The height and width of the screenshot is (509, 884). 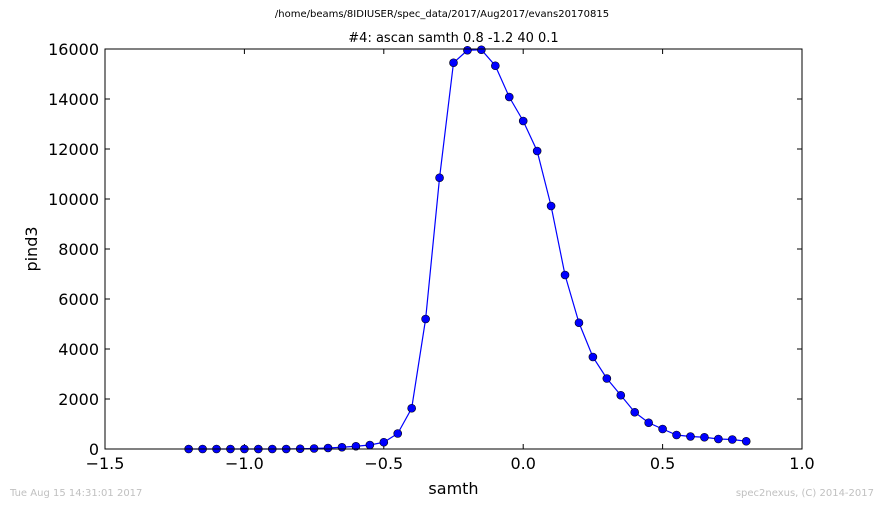 I want to click on credit-footer: spec2nexus, (C) 2014-2017, so click(x=804, y=493).